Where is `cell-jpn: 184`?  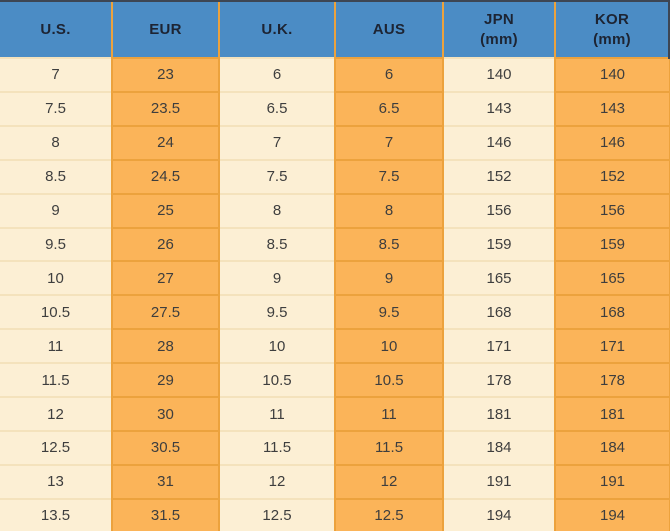
cell-jpn: 184 is located at coordinates (498, 447).